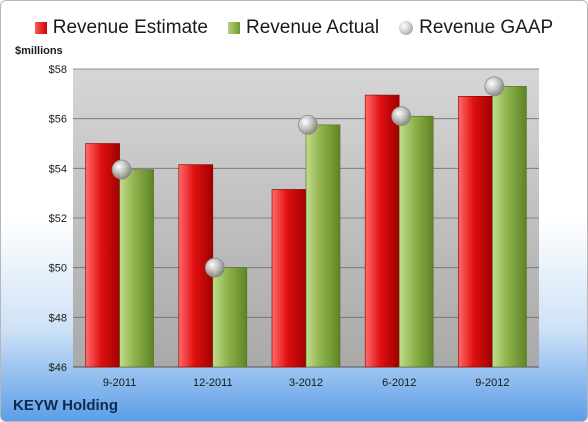 This screenshot has height=422, width=588. Describe the element at coordinates (58, 318) in the screenshot. I see `y-tick-label: $48` at that location.